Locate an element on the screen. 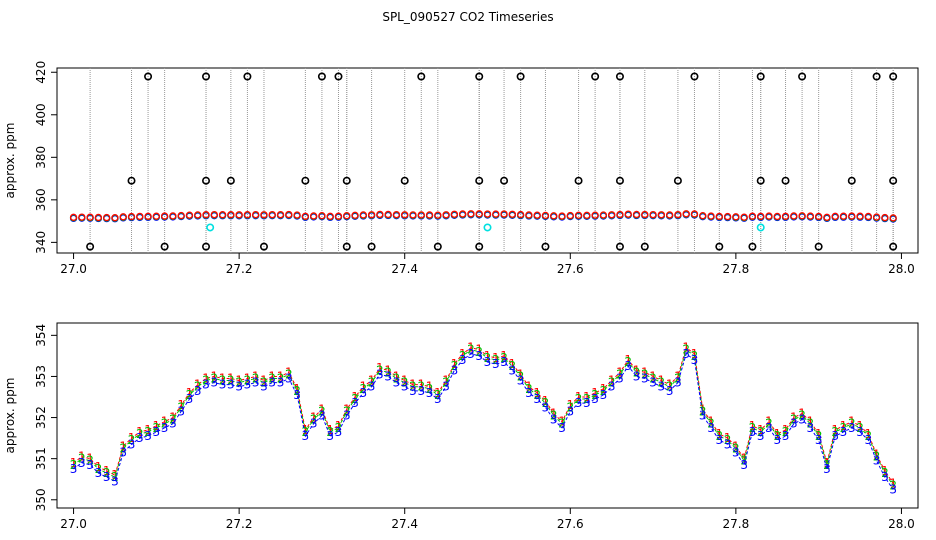 The image size is (936, 540). x-tick-label: 27.0 is located at coordinates (73, 524).